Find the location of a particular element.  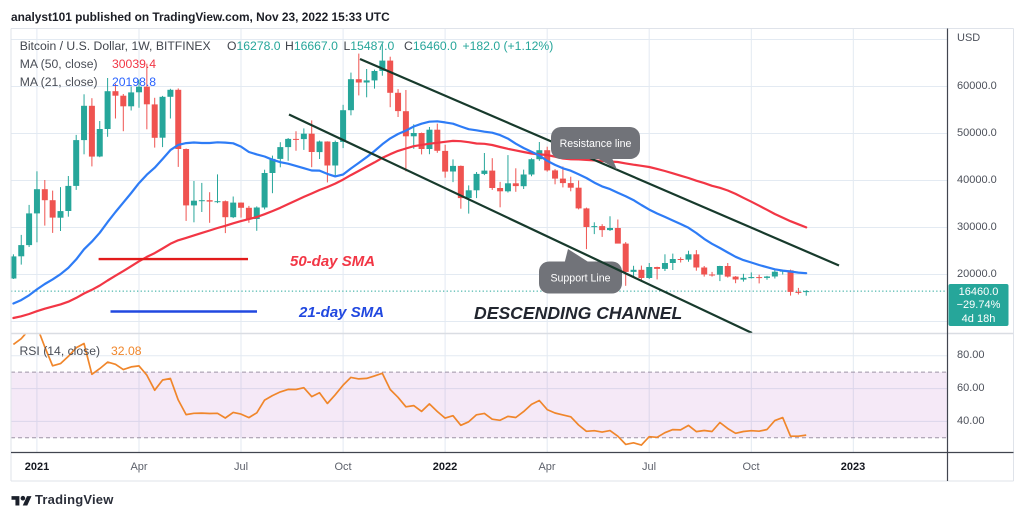

svg-text: Support Line is located at coordinates (580, 278).